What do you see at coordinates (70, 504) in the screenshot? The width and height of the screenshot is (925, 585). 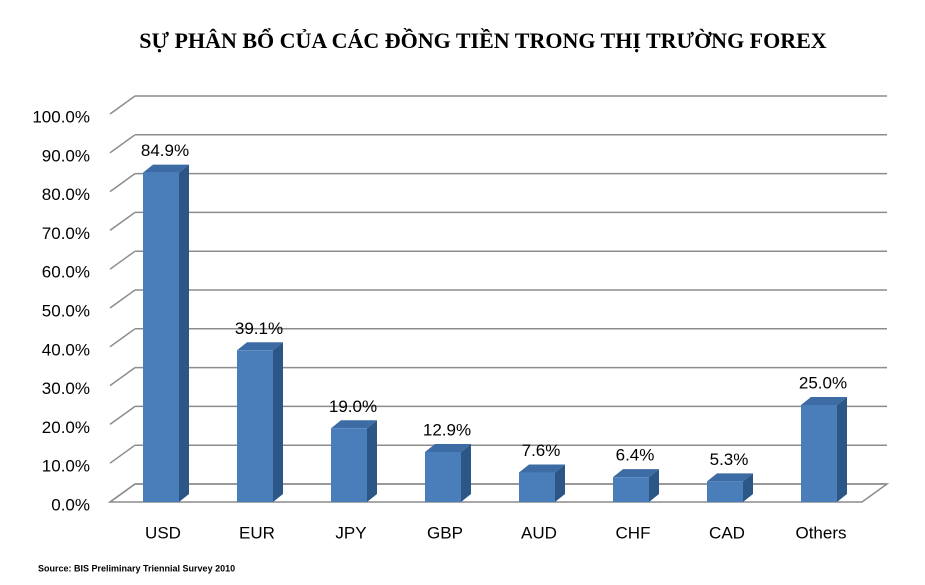 I see `y-tick-label: 0.0%` at bounding box center [70, 504].